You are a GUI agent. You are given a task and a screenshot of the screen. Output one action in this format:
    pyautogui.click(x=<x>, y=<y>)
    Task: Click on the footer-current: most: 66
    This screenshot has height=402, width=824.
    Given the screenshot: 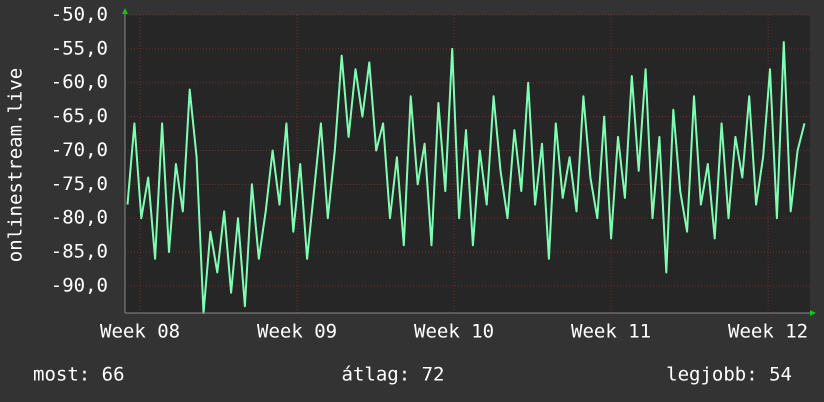 What is the action you would take?
    pyautogui.click(x=79, y=375)
    